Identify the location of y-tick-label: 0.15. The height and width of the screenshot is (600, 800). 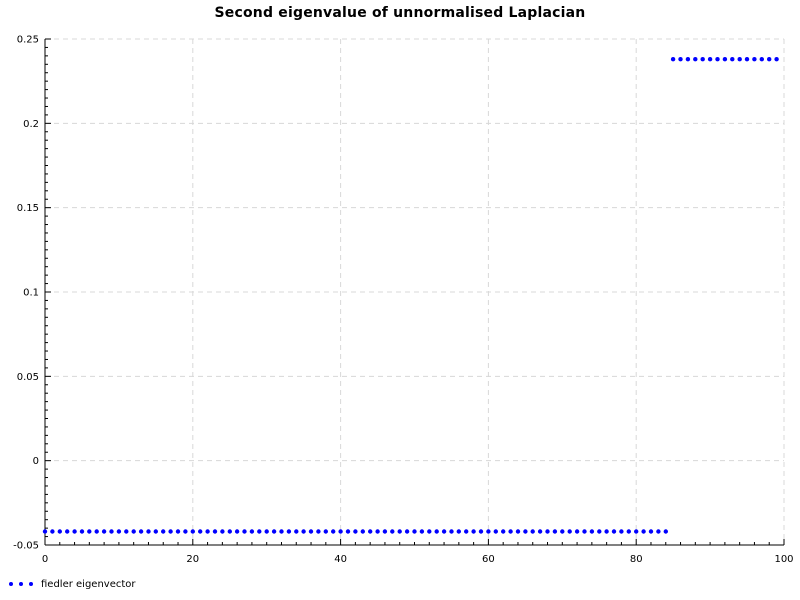
(28, 208).